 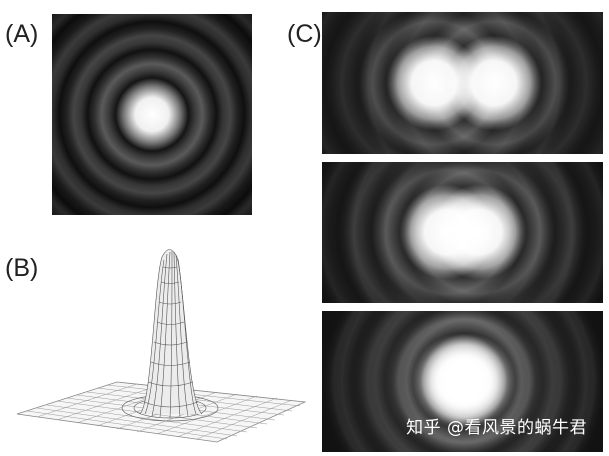 I want to click on two-disks-resolved-image, so click(x=462, y=83).